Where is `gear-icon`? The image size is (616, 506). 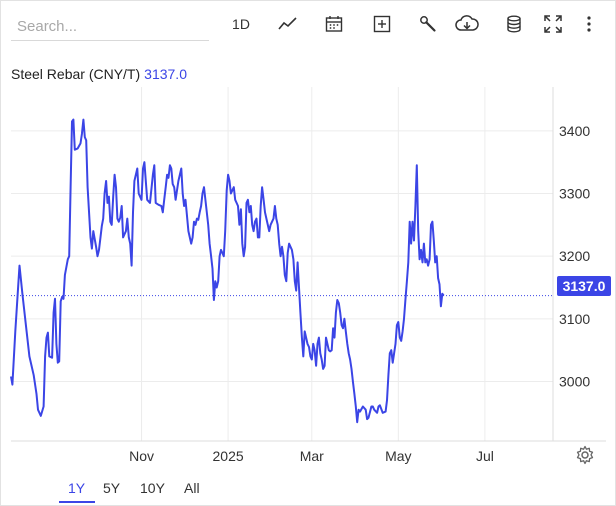 gear-icon is located at coordinates (585, 455).